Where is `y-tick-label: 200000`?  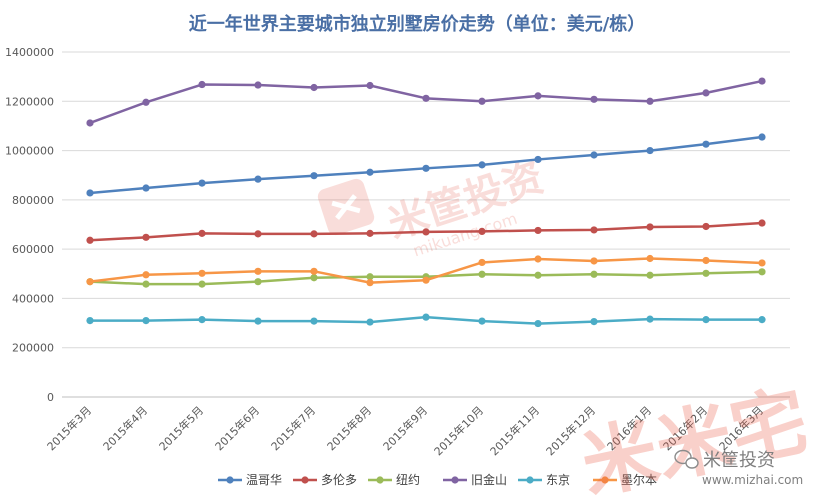
y-tick-label: 200000 is located at coordinates (33, 348).